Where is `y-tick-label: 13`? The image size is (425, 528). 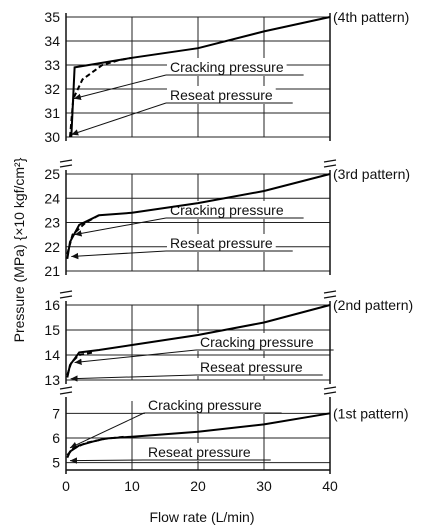
y-tick-label: 13 is located at coordinates (52, 380).